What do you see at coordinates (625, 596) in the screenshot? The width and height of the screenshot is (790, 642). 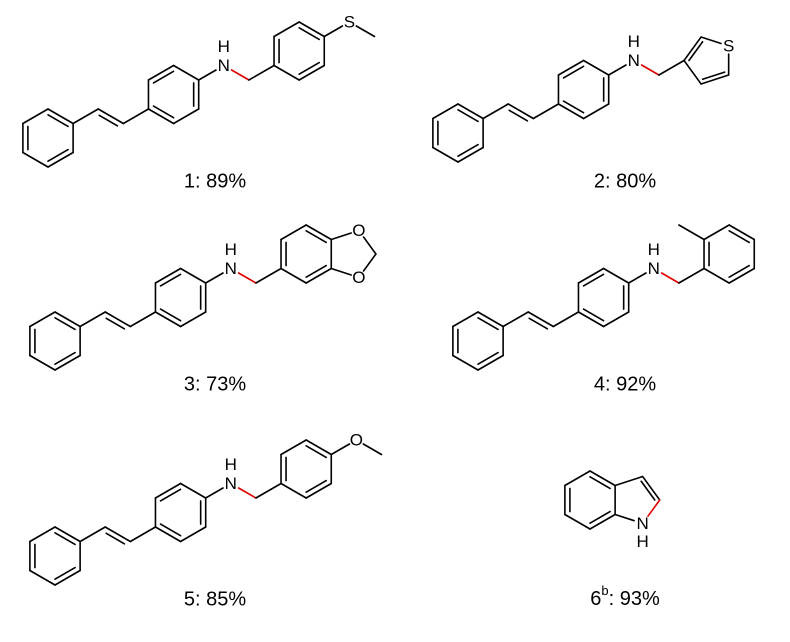 I see `compound-caption: 6b: 93%` at bounding box center [625, 596].